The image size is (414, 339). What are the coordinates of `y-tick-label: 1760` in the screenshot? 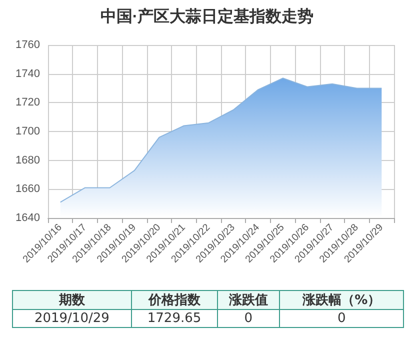 It's located at (28, 45).